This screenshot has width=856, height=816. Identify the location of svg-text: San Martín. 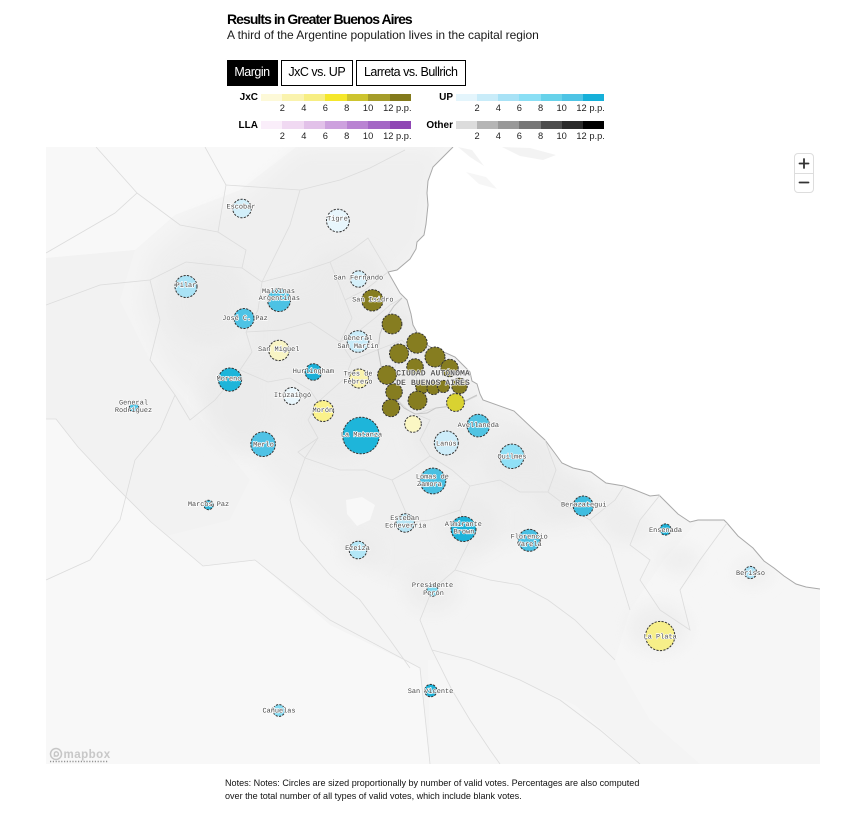
(357, 347).